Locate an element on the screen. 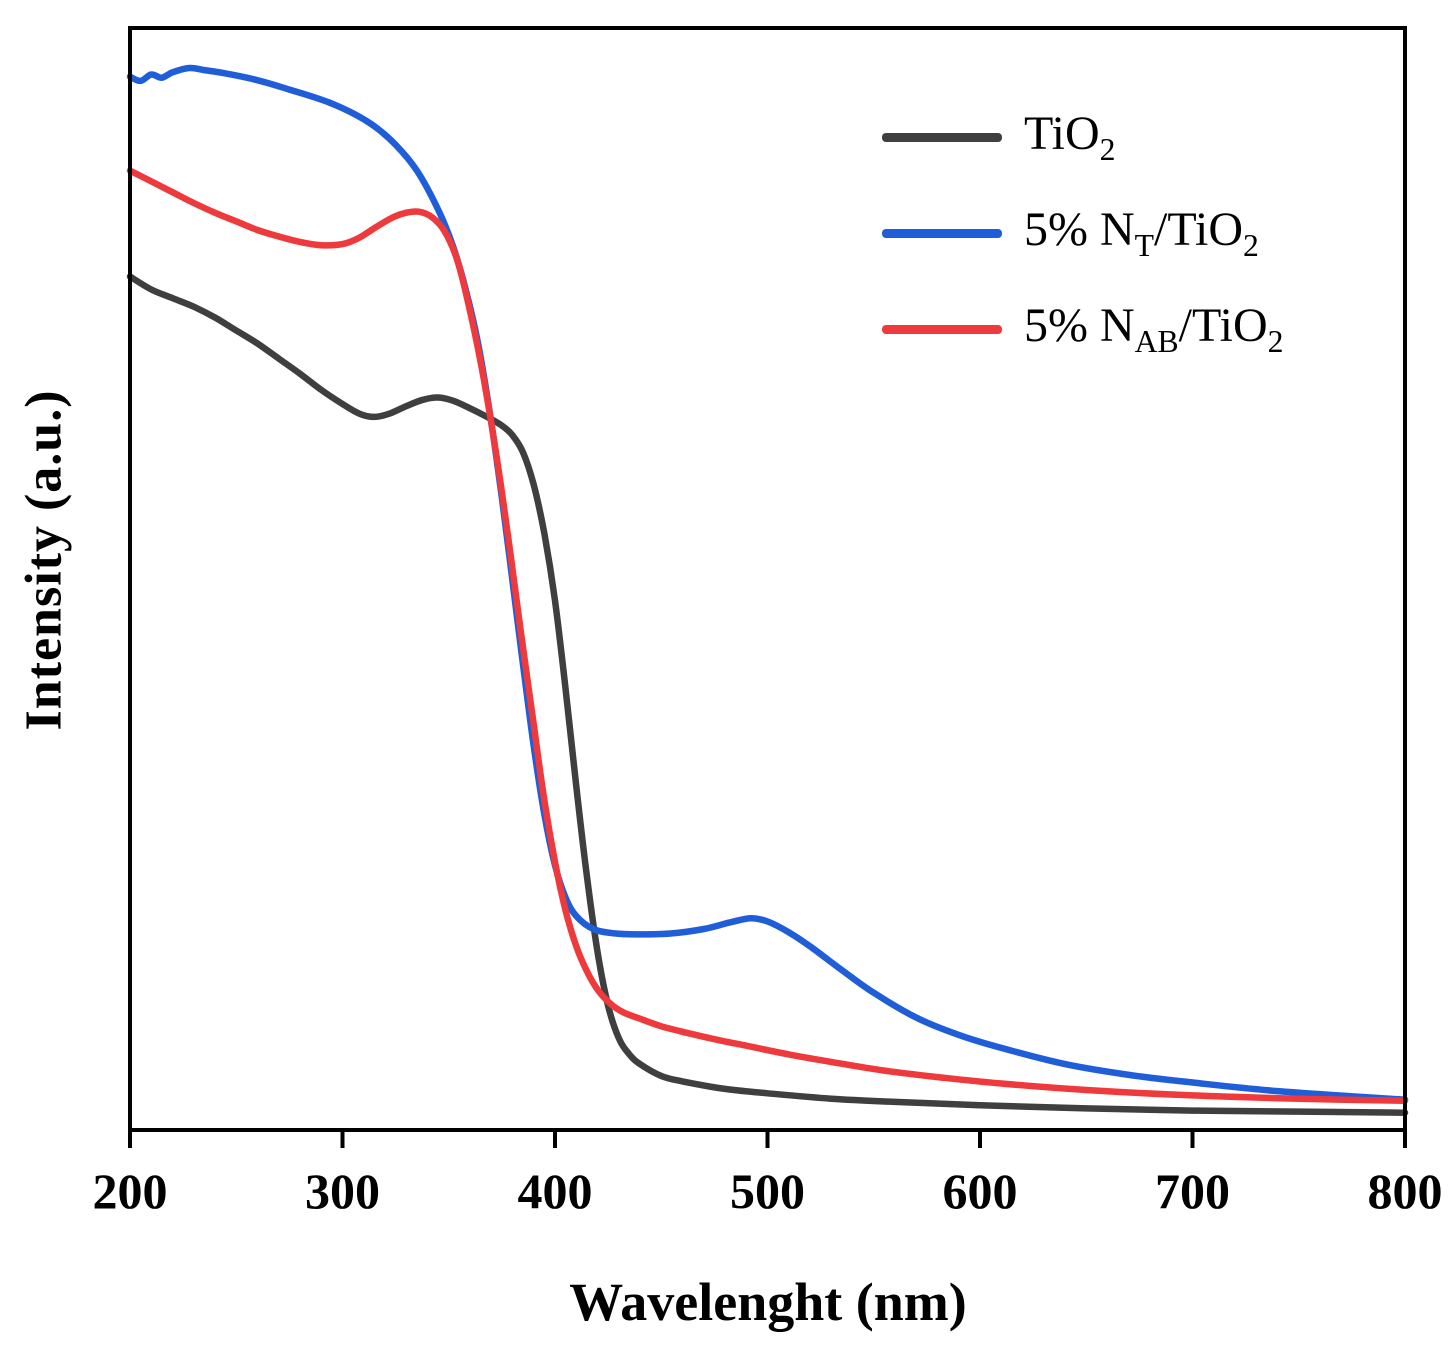 This screenshot has width=1455, height=1361. legend-label: 5% NAB/TiO2 is located at coordinates (1154, 329).